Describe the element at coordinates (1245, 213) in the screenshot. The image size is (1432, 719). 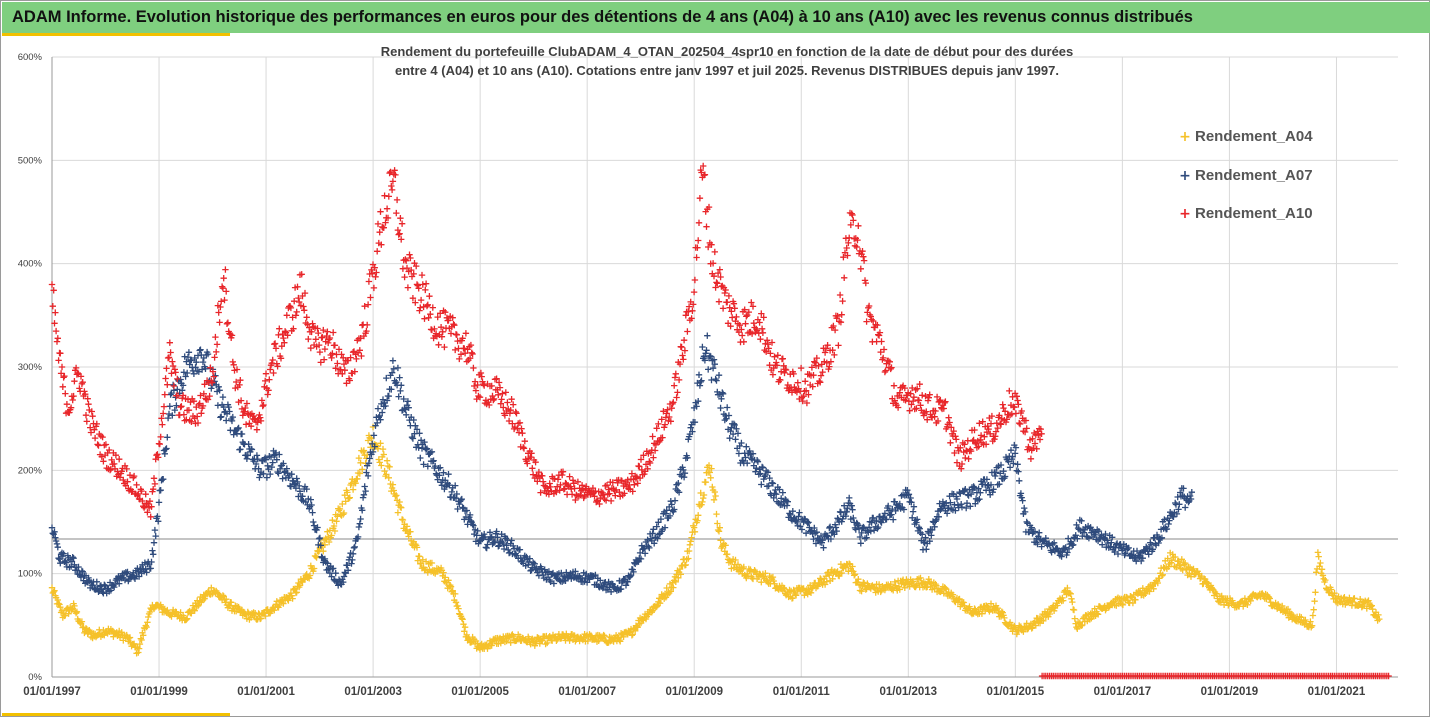
I see `legend-entry-a10: + Rendement_A10` at that location.